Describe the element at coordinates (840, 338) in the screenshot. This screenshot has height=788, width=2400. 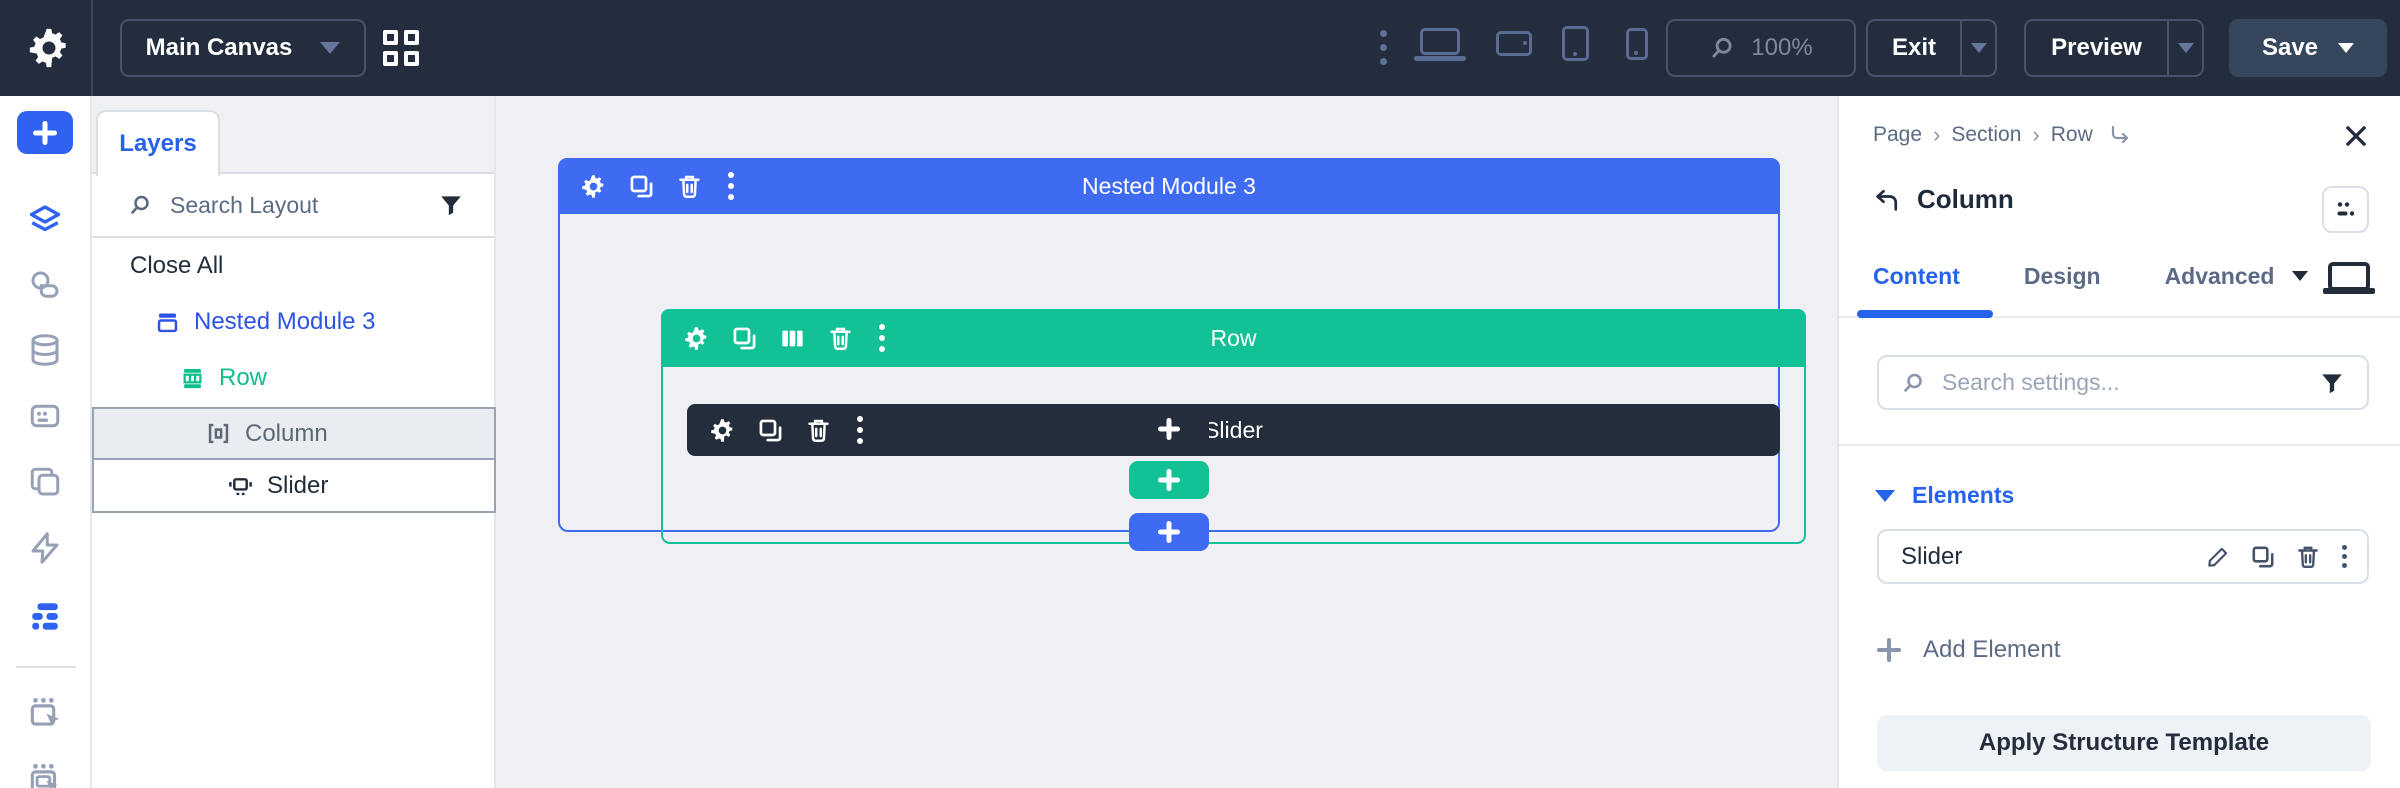
I see `row-delete-icon` at that location.